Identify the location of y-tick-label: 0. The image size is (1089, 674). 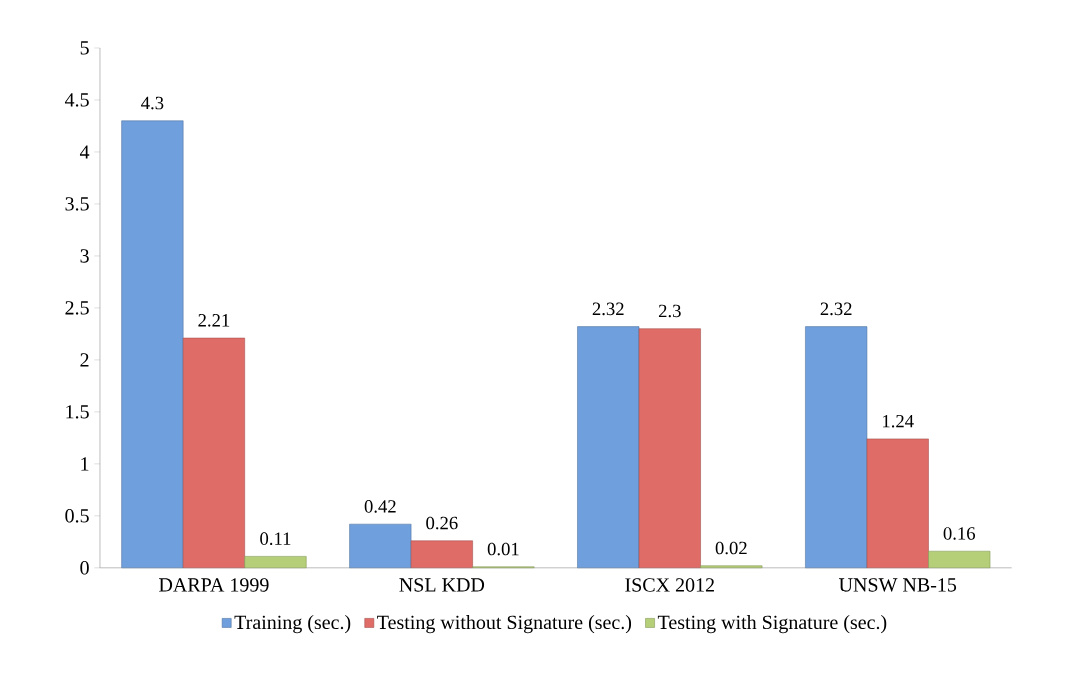
(84, 567).